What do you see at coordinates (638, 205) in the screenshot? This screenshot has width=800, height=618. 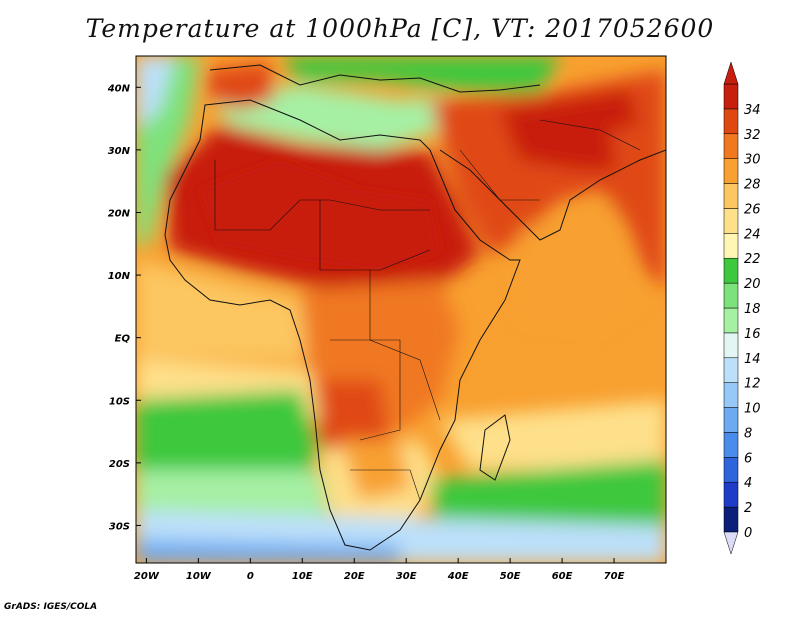 I see `india-region` at bounding box center [638, 205].